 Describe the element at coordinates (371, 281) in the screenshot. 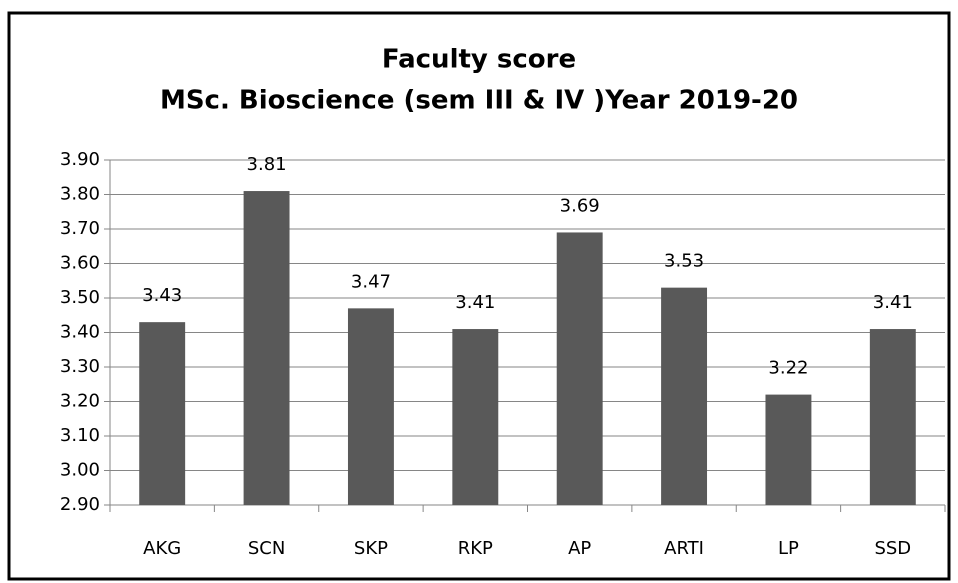

I see `data-label: 3.47` at that location.